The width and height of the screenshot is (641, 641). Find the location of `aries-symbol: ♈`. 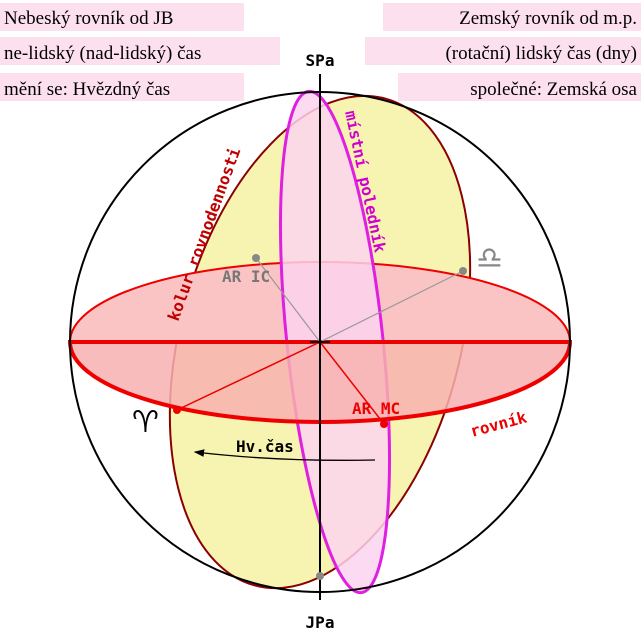

aries-symbol: ♈ is located at coordinates (145, 422).